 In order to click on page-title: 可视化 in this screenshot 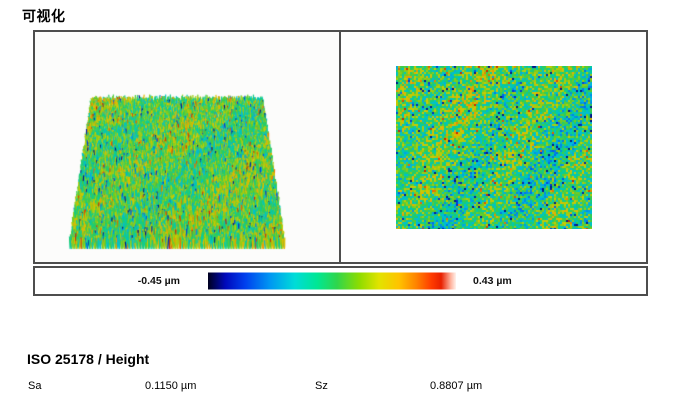, I will do `click(44, 16)`.